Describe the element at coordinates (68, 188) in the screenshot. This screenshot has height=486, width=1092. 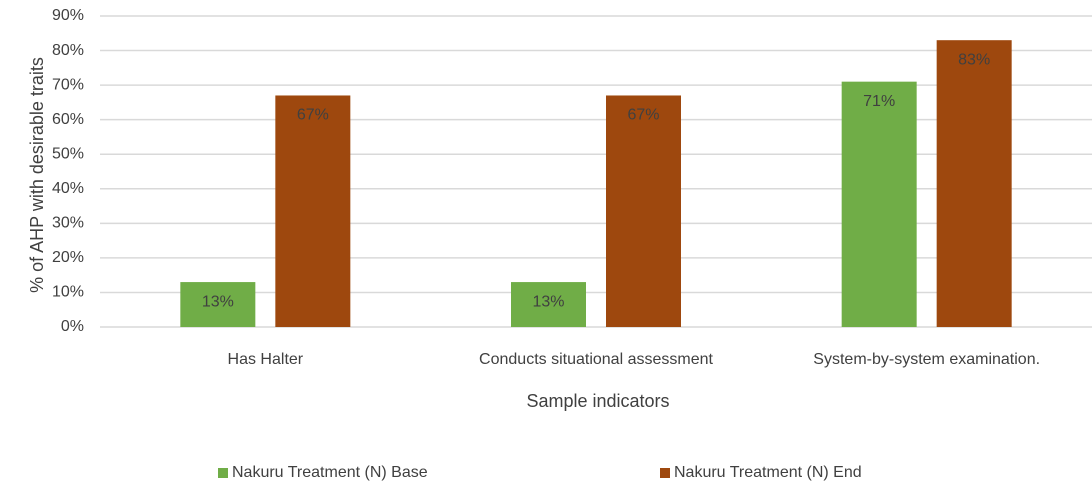
I see `y-tick-label: 40%` at that location.